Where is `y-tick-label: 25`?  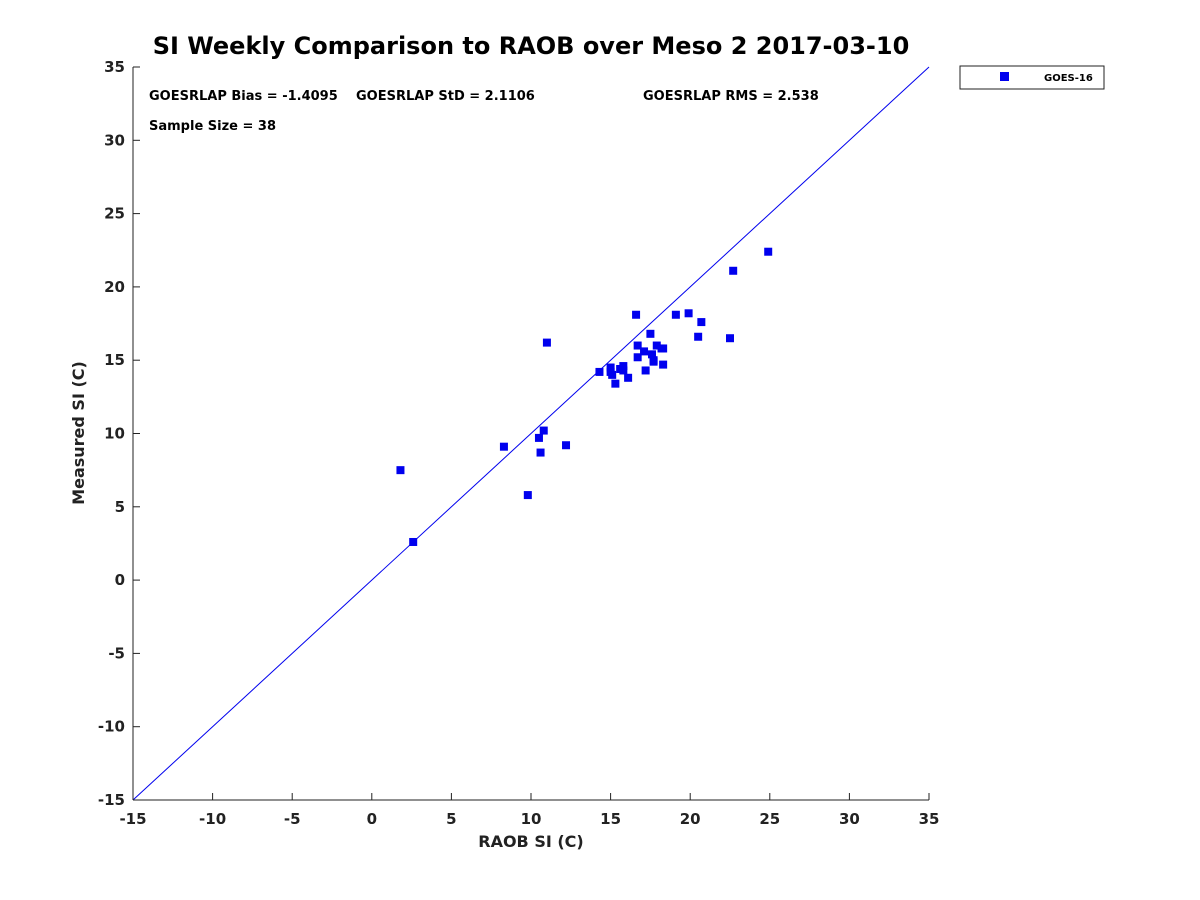 y-tick-label: 25 is located at coordinates (114, 214).